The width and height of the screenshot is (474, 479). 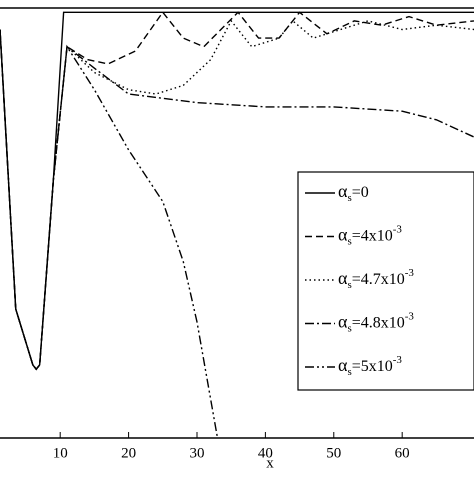 I want to click on legend-label: αs=4.8x10-3, so click(x=376, y=322).